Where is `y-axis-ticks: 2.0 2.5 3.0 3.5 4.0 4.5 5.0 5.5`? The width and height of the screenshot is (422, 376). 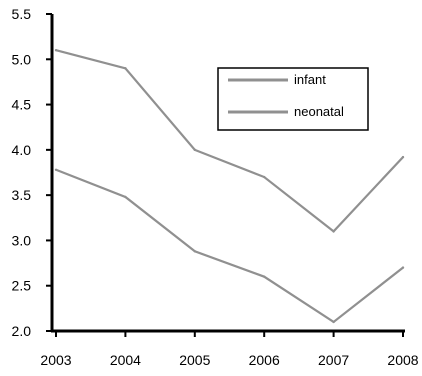
y-axis-ticks: 2.0 2.5 3.0 3.5 4.0 4.5 5.0 5.5 is located at coordinates (32, 172).